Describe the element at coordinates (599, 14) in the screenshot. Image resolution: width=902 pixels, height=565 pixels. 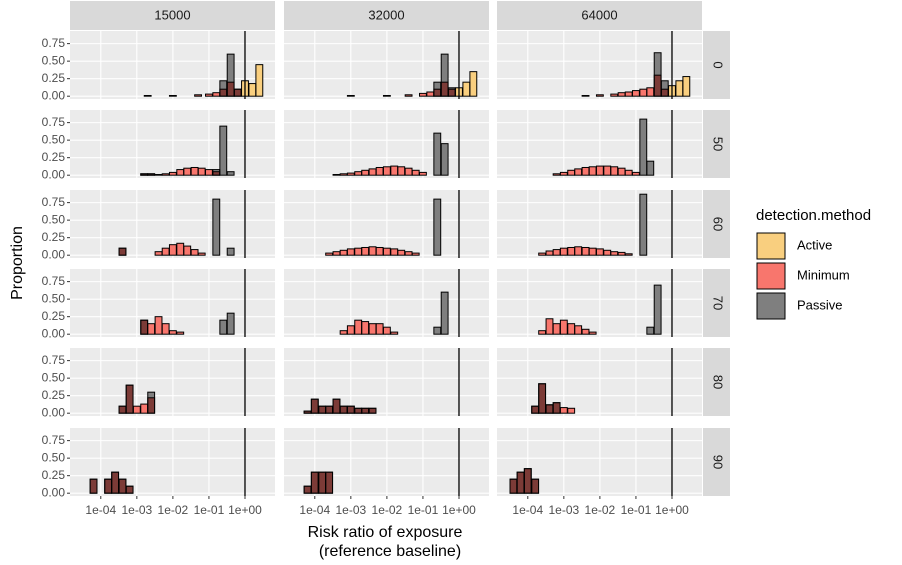
I see `strip-label: 64000` at that location.